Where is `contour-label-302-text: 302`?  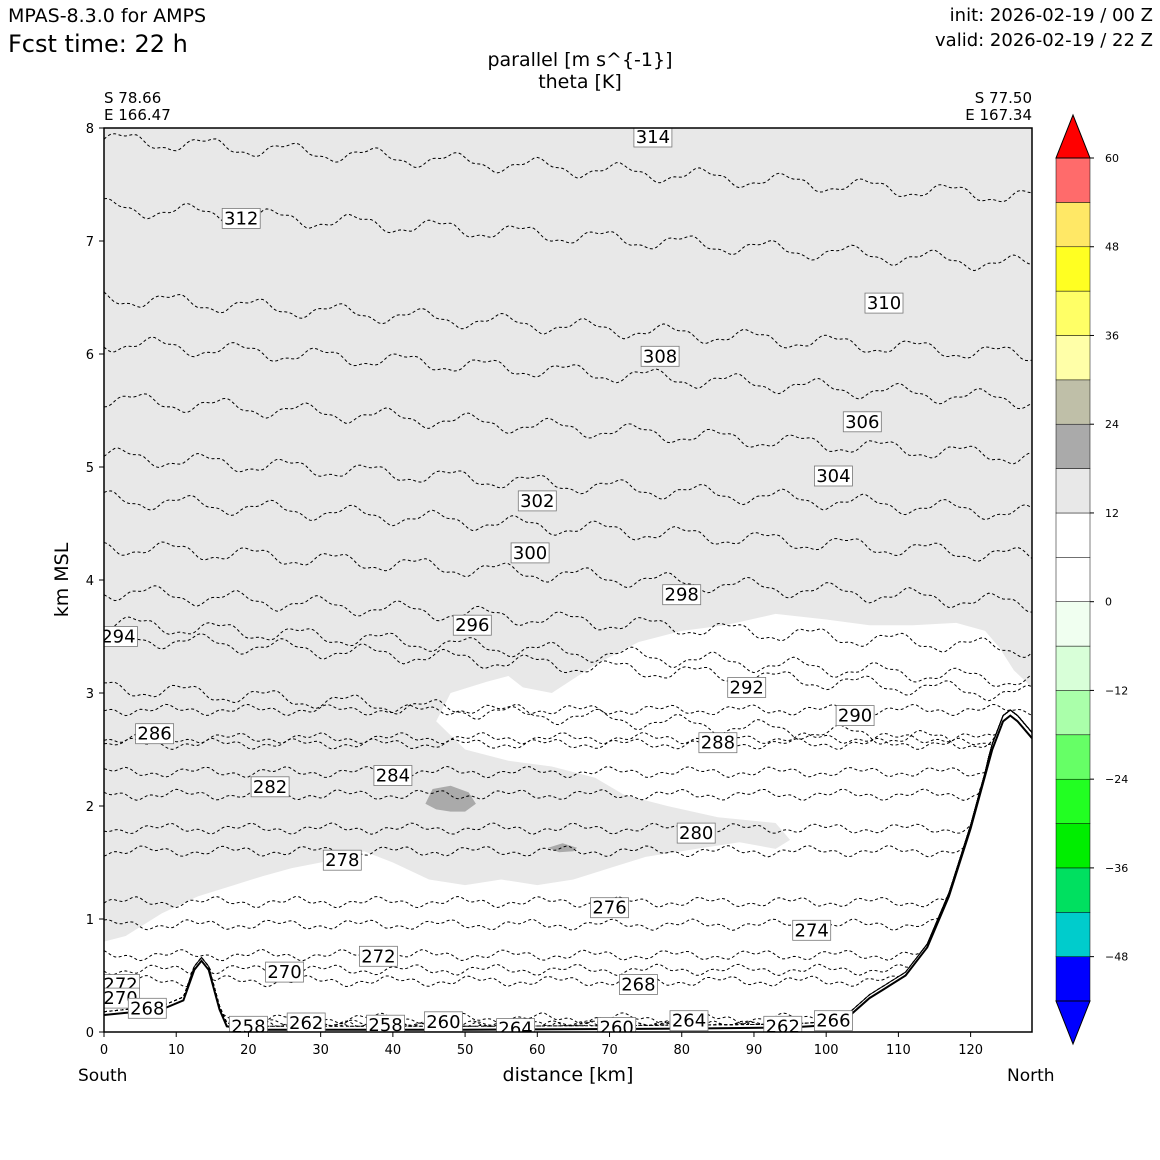
contour-label-302-text: 302 is located at coordinates (537, 501).